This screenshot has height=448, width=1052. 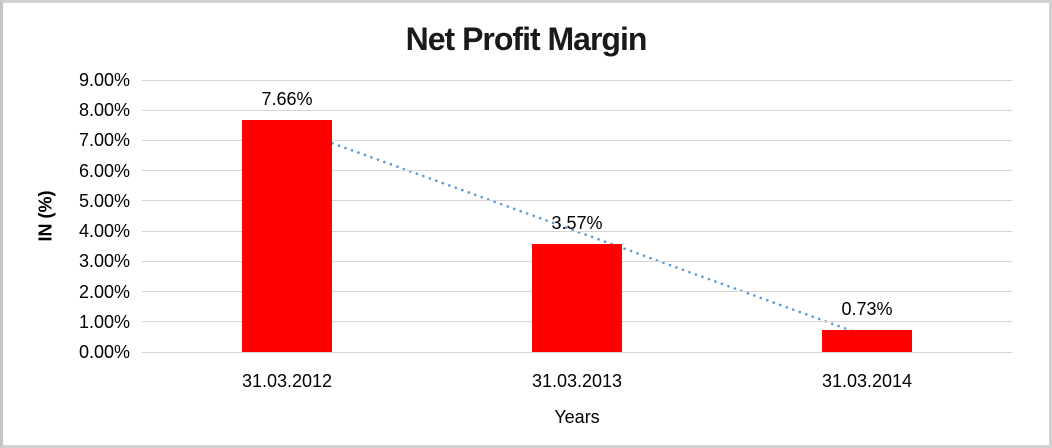 I want to click on data-label: 7.66%, so click(x=287, y=99).